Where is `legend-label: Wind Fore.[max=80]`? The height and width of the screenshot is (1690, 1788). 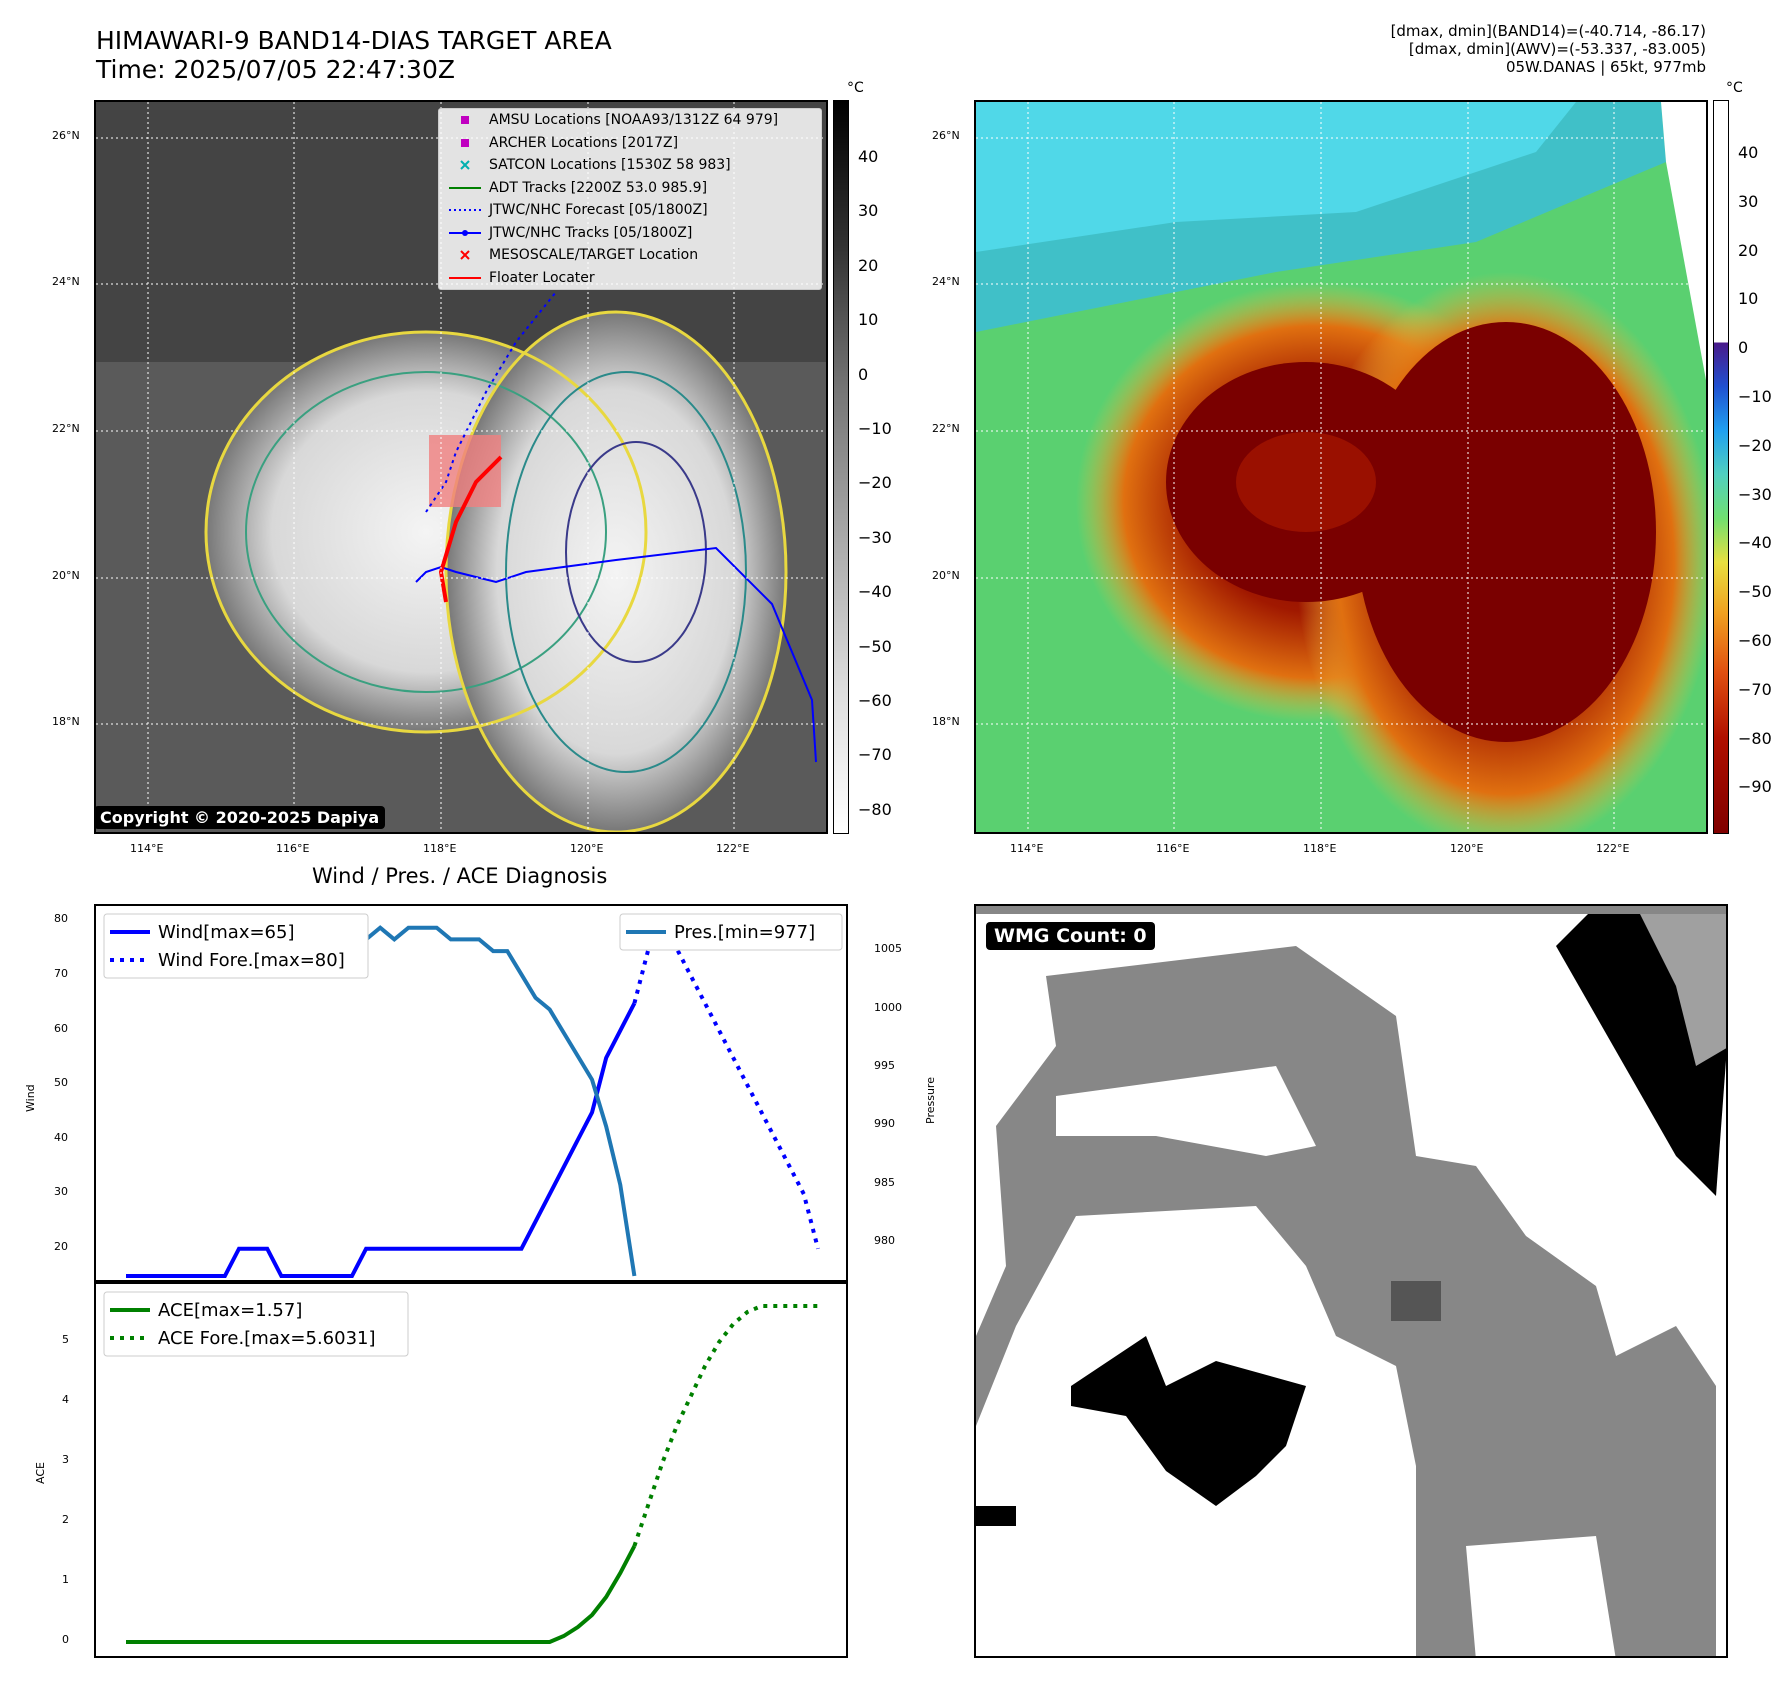 legend-label: Wind Fore.[max=80] is located at coordinates (251, 960).